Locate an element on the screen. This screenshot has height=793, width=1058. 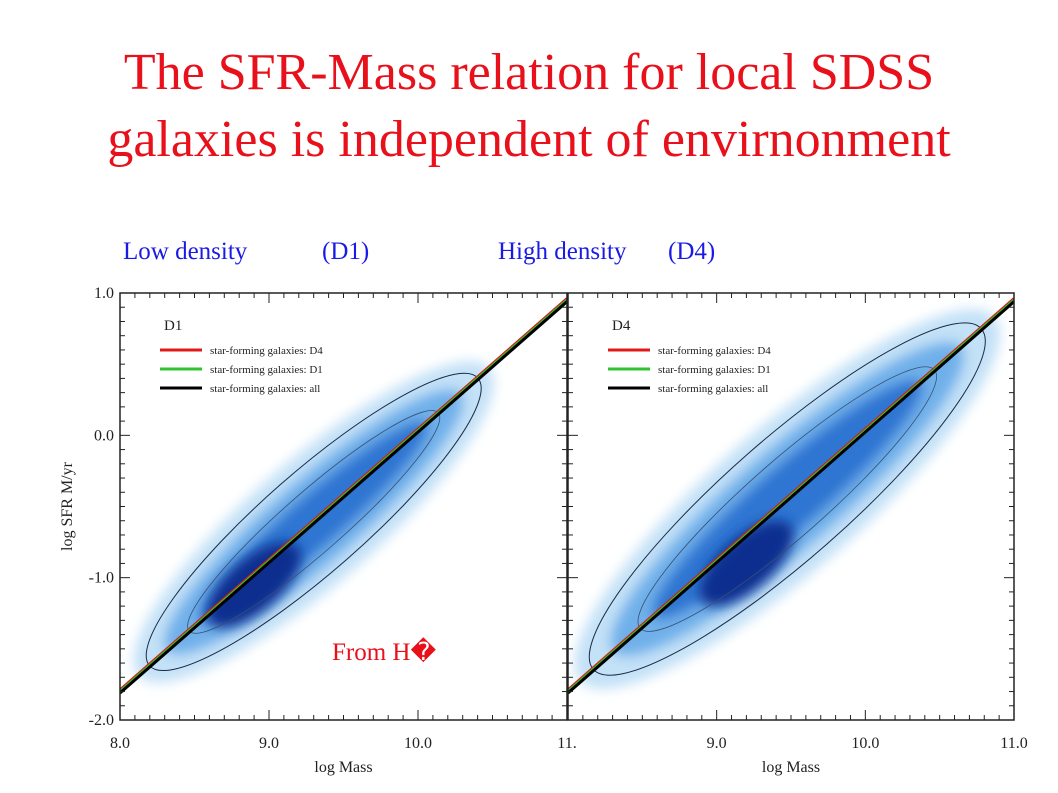
high-density-code: (D4) is located at coordinates (692, 251).